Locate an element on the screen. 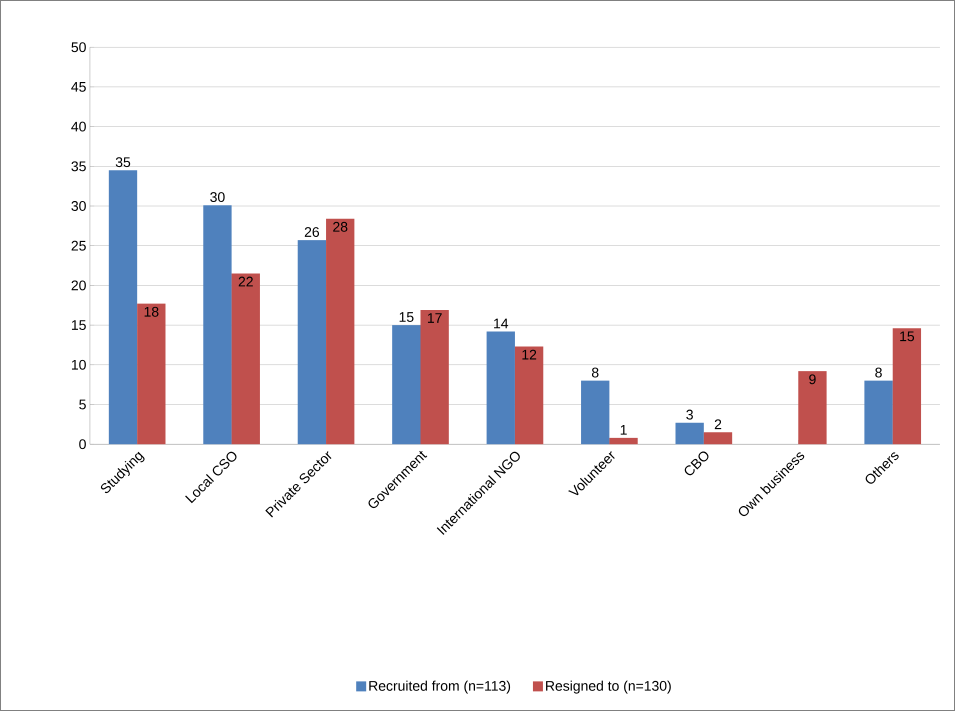 The height and width of the screenshot is (711, 955). data-label: 26 is located at coordinates (312, 232).